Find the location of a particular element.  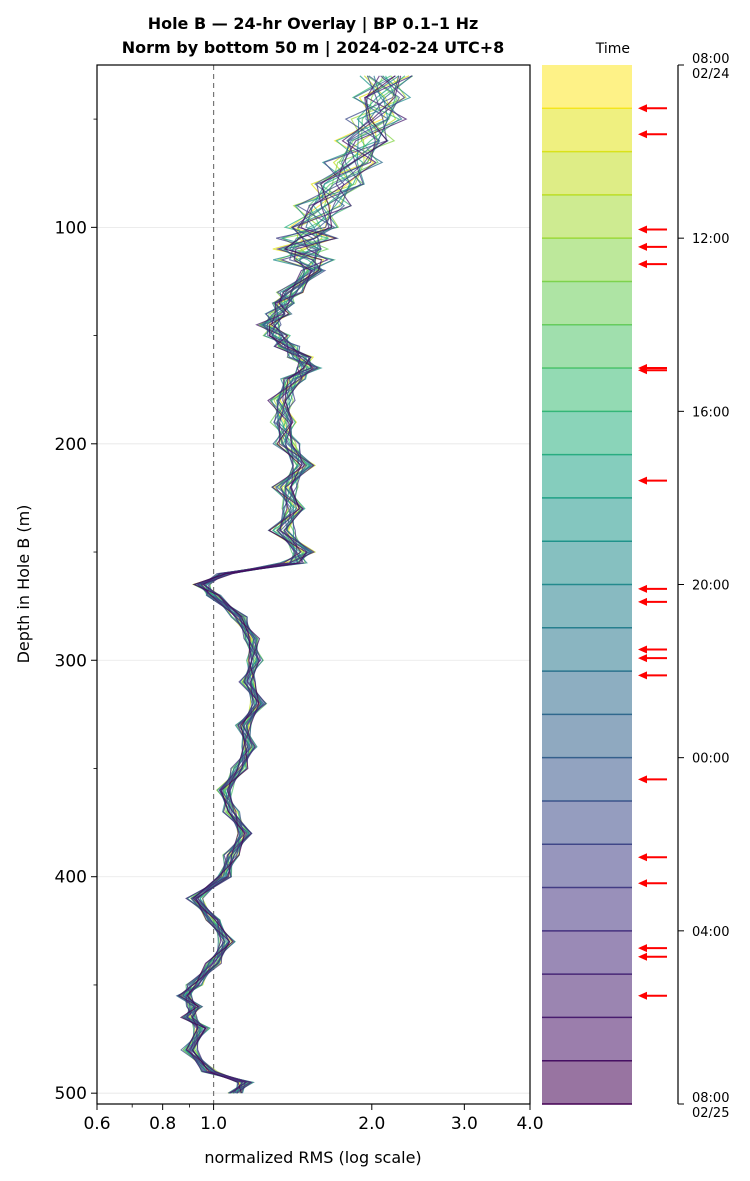

x-tick-label-1: 0.8 is located at coordinates (162, 1124).